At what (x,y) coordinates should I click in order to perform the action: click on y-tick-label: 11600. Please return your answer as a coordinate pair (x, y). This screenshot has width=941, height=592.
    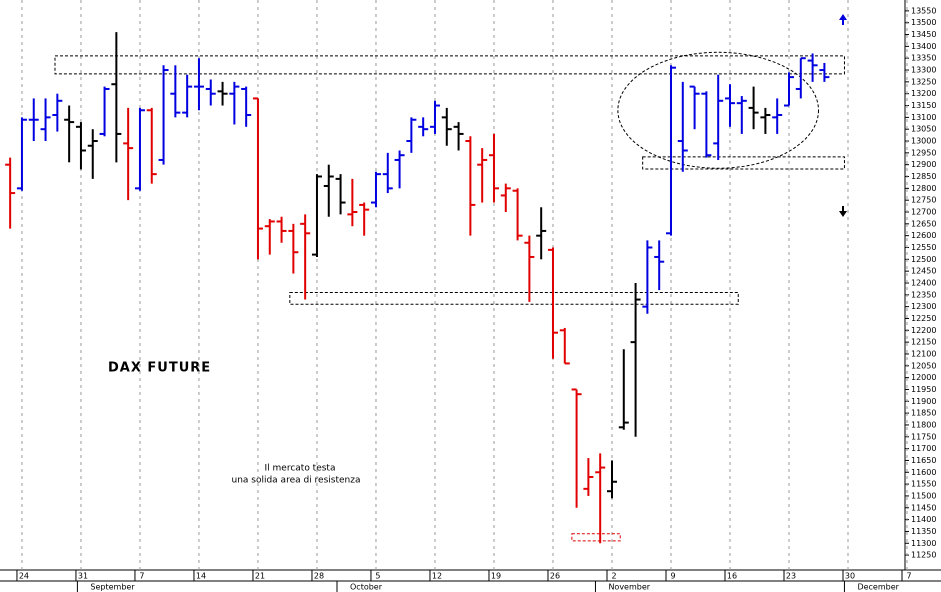
    Looking at the image, I should click on (923, 472).